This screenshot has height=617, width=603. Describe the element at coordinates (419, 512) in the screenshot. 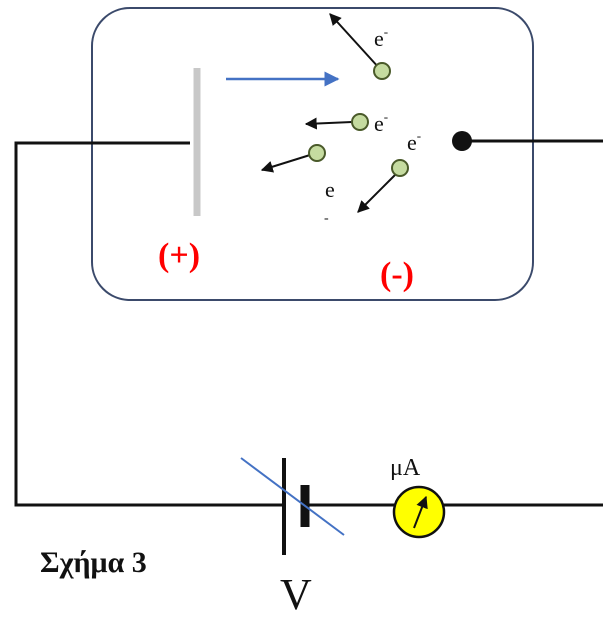

I see `microammeter` at that location.